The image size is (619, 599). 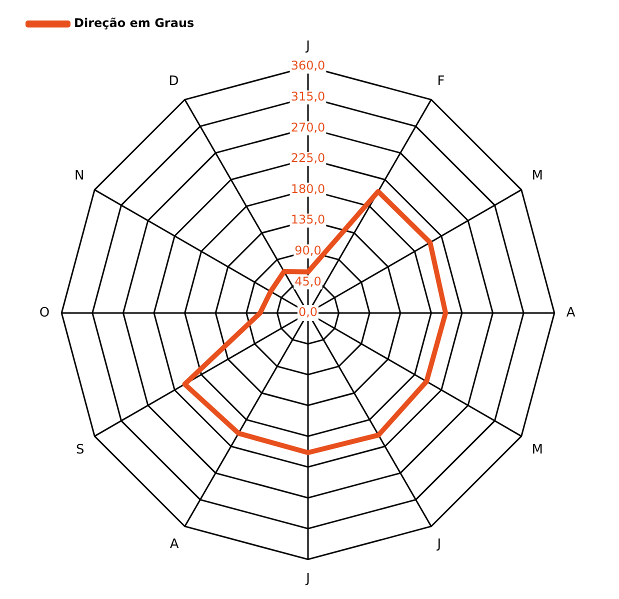 I want to click on legend-label: Direção em Graus, so click(x=134, y=23).